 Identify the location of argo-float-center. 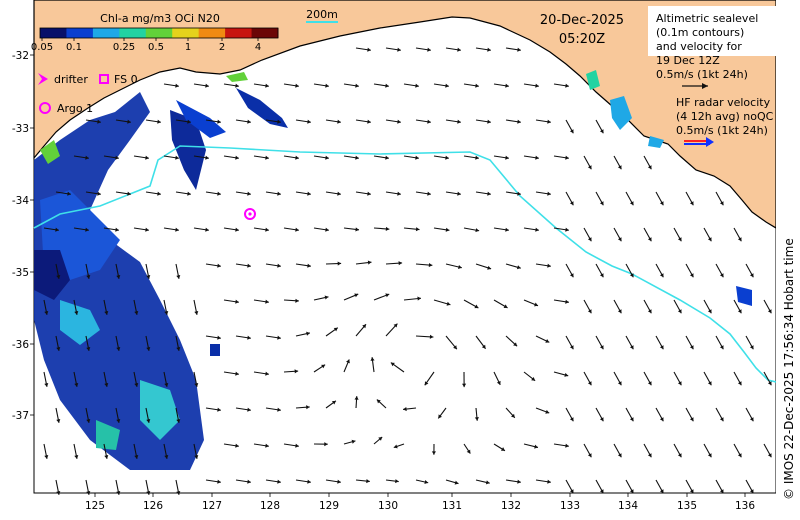
(250, 214).